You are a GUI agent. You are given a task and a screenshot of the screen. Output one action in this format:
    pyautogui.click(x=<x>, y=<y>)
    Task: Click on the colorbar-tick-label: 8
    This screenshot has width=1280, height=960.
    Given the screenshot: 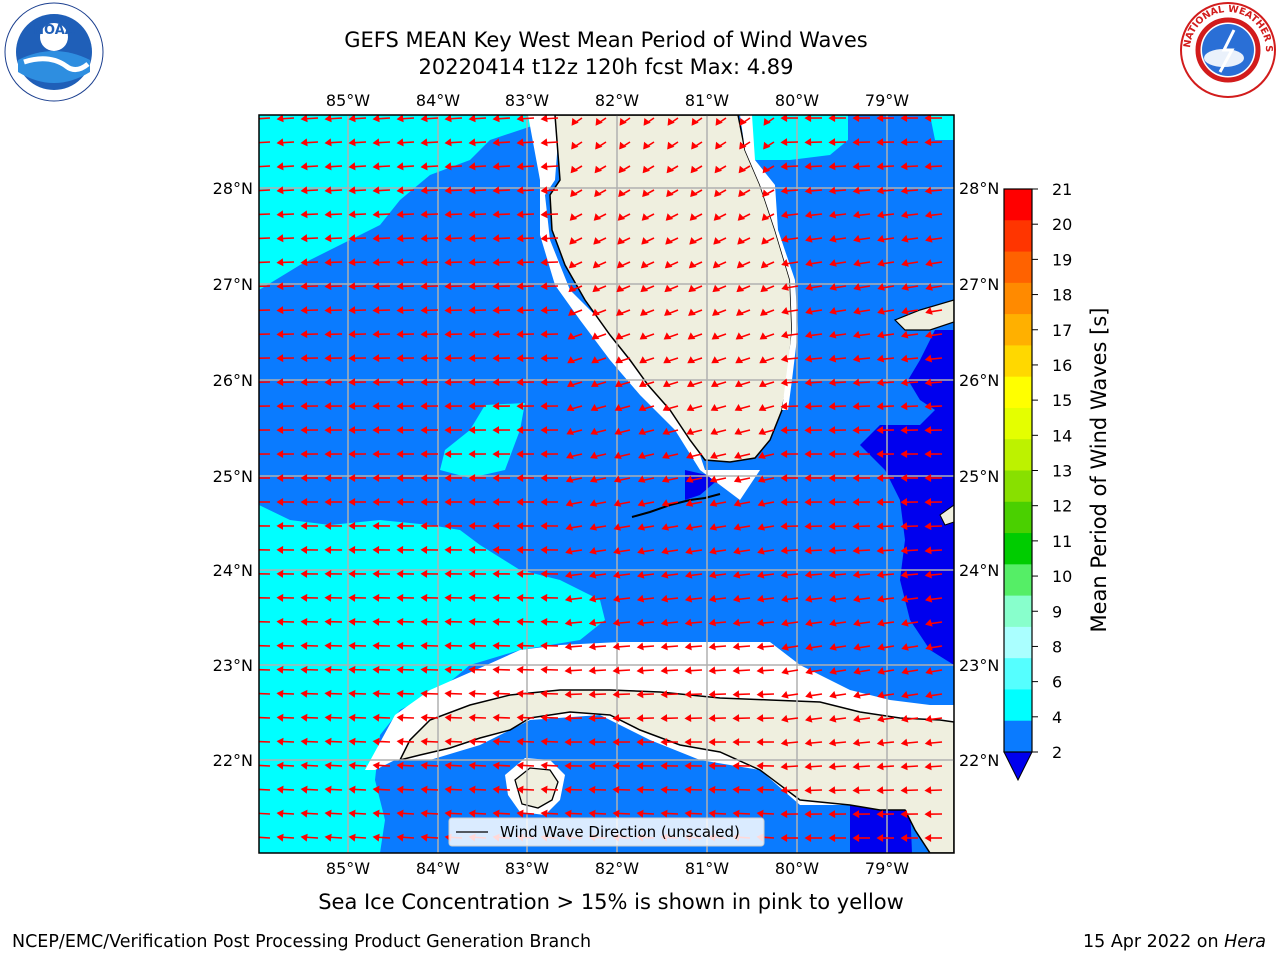 What is the action you would take?
    pyautogui.click(x=1057, y=646)
    